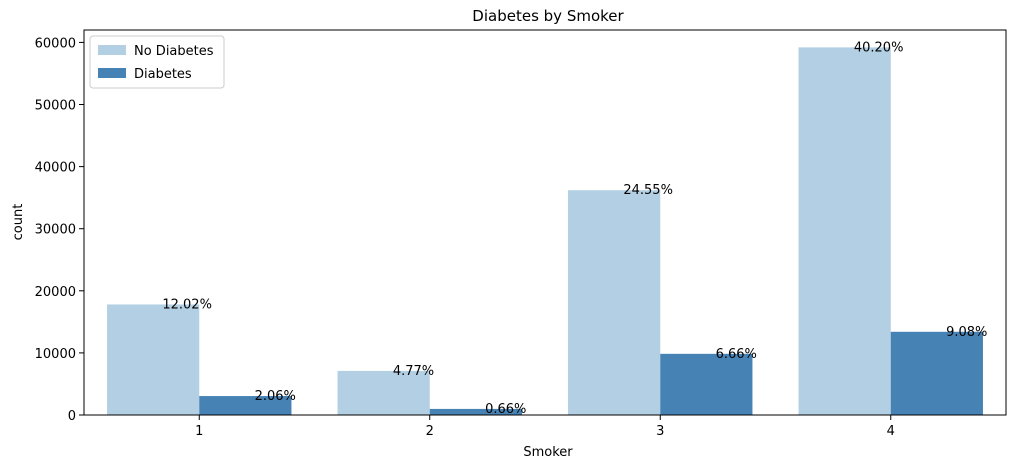  Describe the element at coordinates (55, 43) in the screenshot. I see `y-tick-label: 60000` at that location.